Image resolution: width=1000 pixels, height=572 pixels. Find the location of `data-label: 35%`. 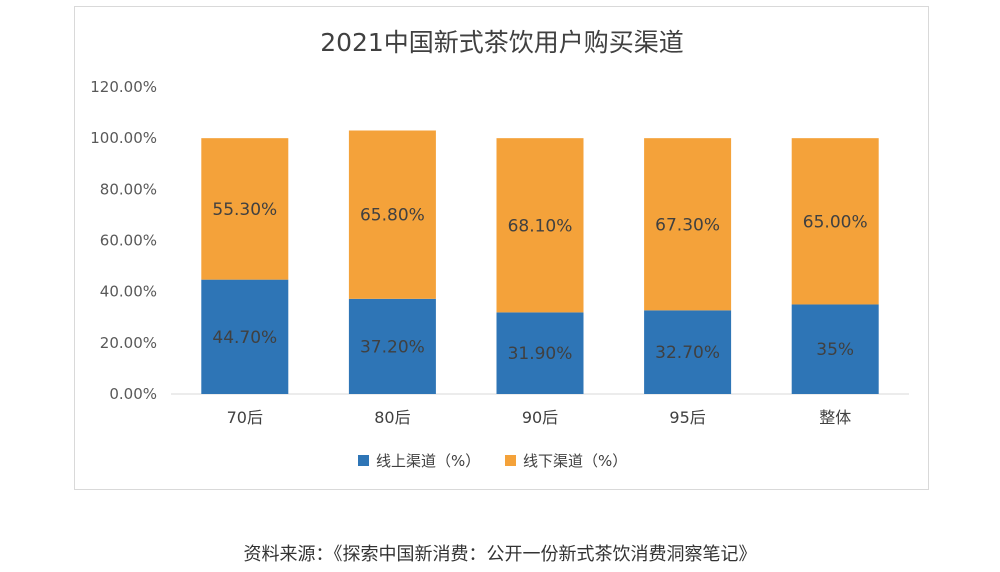

data-label: 35% is located at coordinates (835, 350).